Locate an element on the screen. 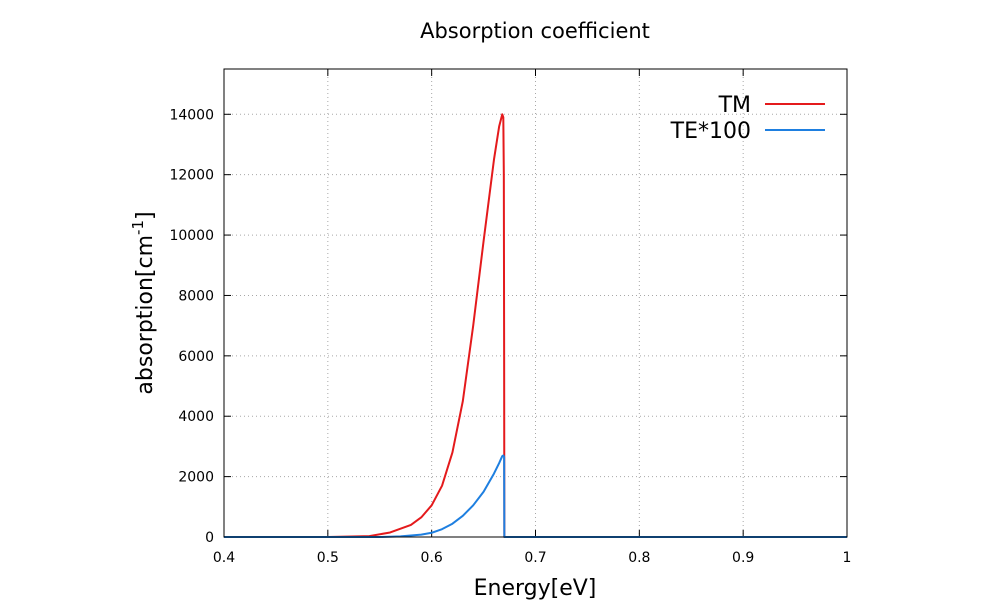 Image resolution: width=1000 pixels, height=600 pixels. y-axis-label-main: absorption[cm is located at coordinates (145, 315).